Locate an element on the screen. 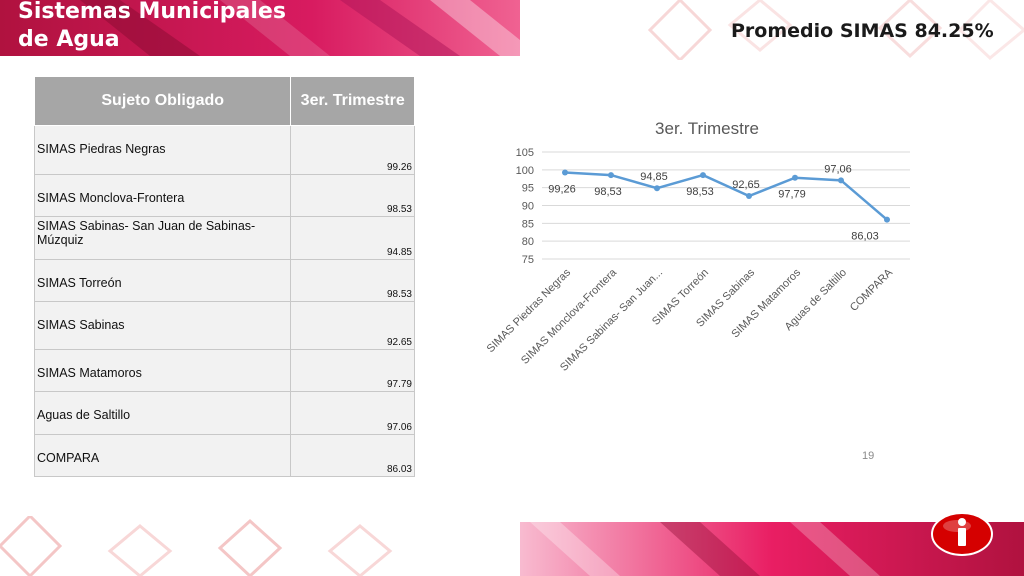 Image resolution: width=1024 pixels, height=576 pixels. promedio-label: Promedio SIMAS 84.25% is located at coordinates (862, 31).